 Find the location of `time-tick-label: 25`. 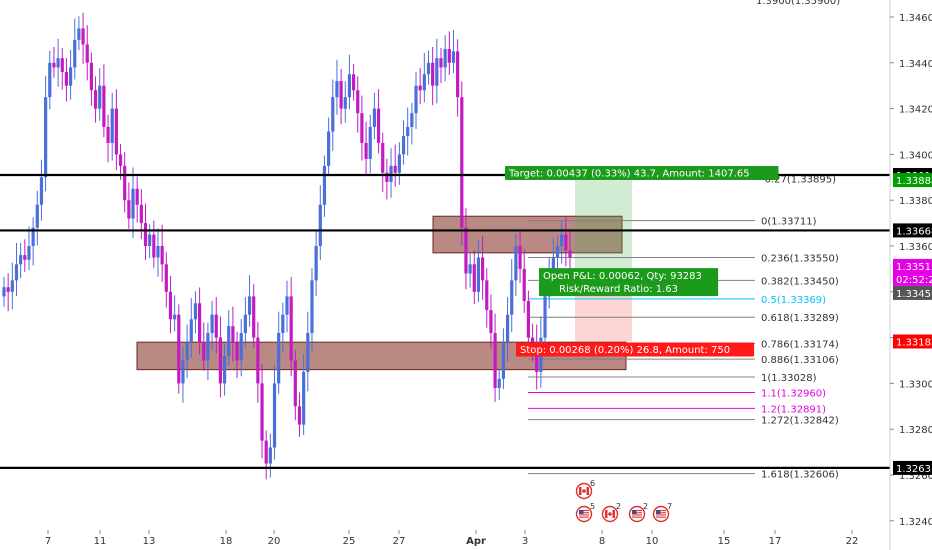

time-tick-label: 25 is located at coordinates (349, 541).